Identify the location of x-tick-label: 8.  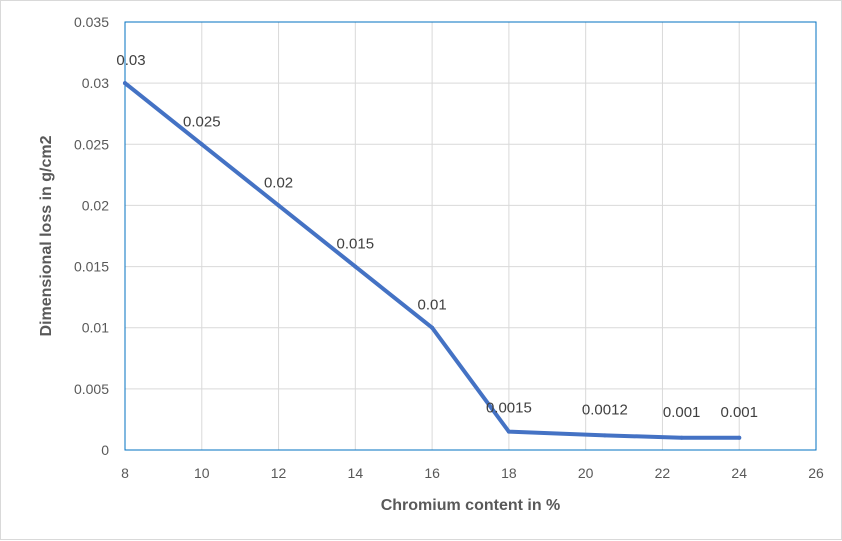
(125, 473).